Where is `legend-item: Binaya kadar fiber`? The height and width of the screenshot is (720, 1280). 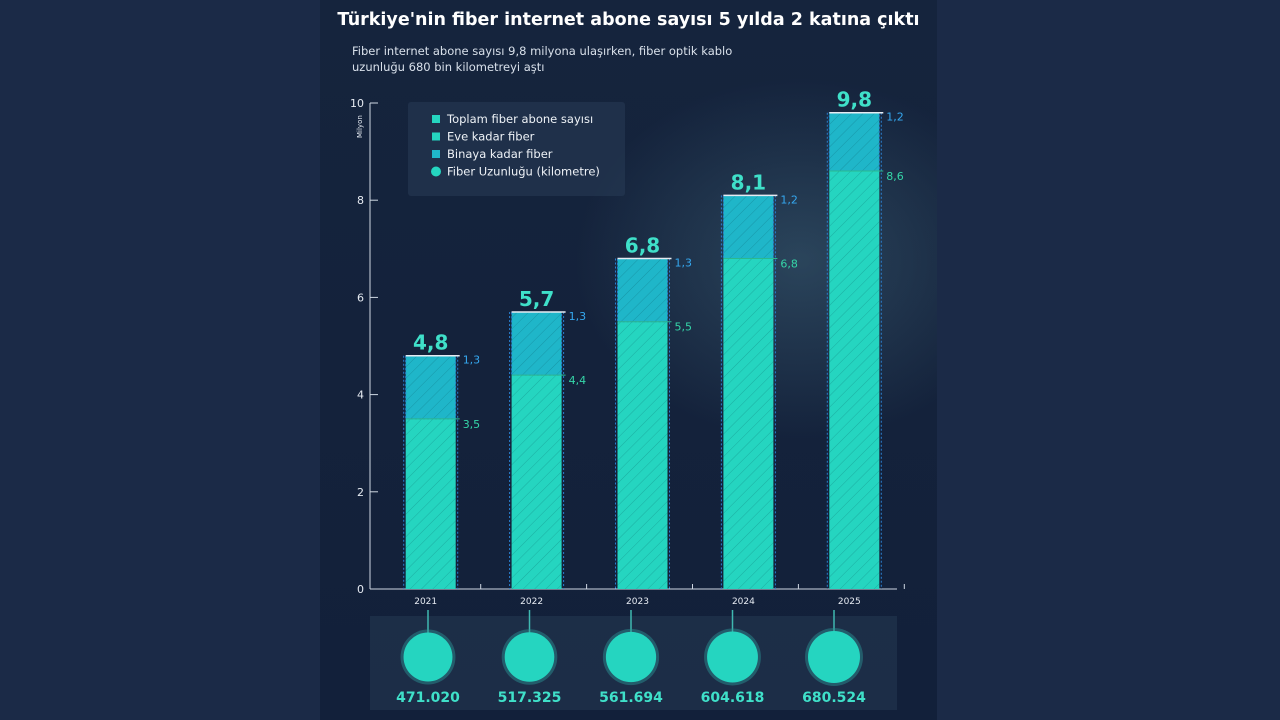 legend-item: Binaya kadar fiber is located at coordinates (500, 154).